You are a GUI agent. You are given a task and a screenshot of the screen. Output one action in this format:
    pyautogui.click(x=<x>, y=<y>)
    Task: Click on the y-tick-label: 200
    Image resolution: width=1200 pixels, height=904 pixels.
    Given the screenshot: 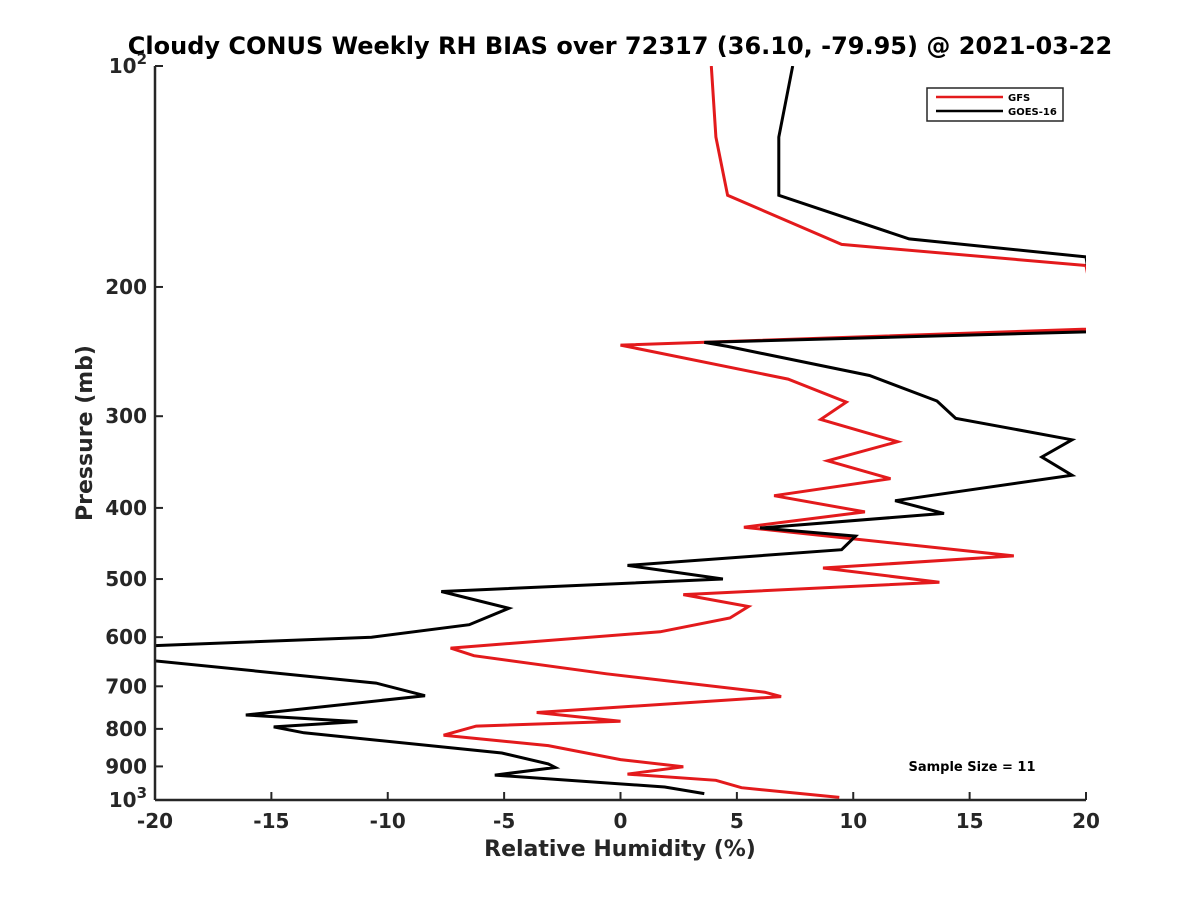 What is the action you would take?
    pyautogui.click(x=126, y=287)
    